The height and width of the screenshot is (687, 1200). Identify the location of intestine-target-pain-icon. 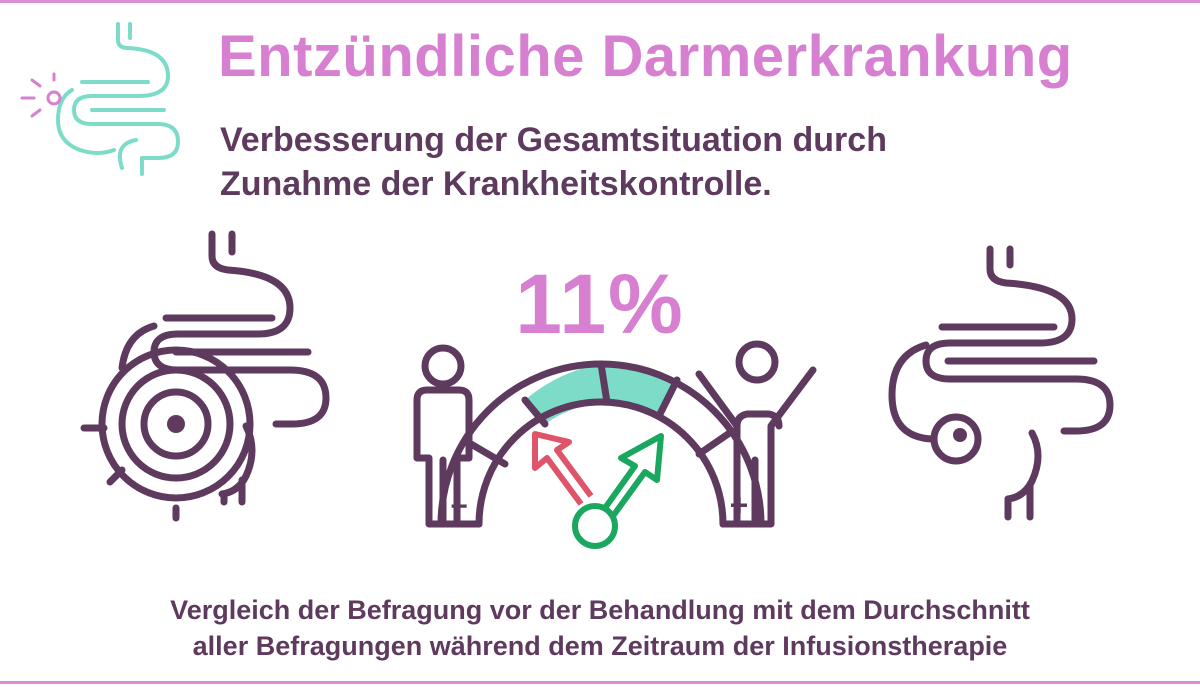
(205, 376).